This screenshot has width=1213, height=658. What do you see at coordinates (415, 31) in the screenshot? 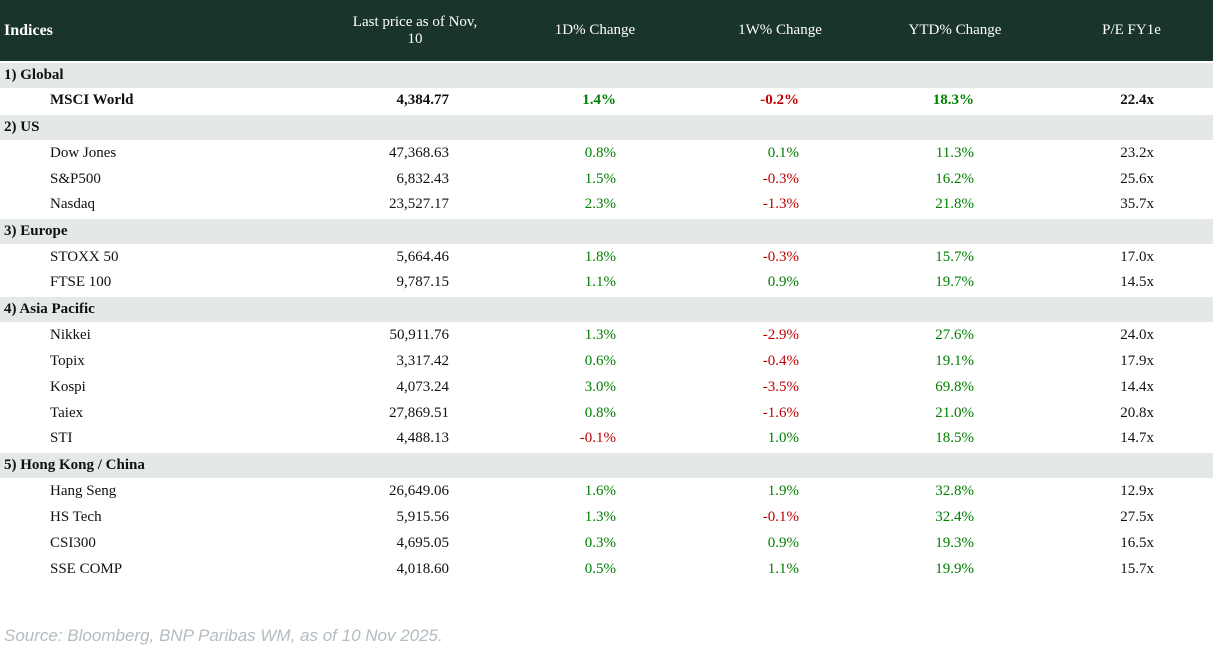
I see `column-header-last-price: Last price as of Nov, 10` at bounding box center [415, 31].